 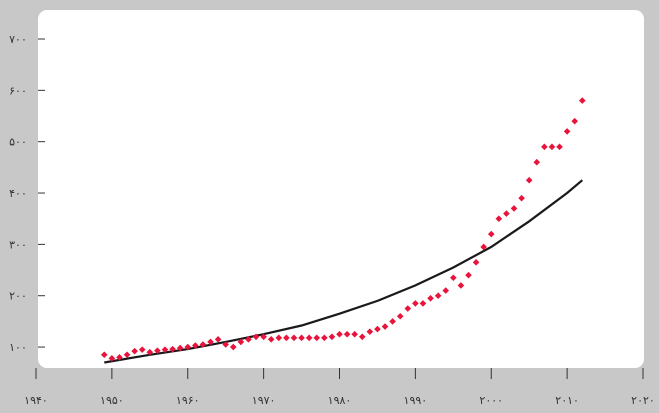 What do you see at coordinates (567, 400) in the screenshot?
I see `x-tick-label: ۲۰۱۰` at bounding box center [567, 400].